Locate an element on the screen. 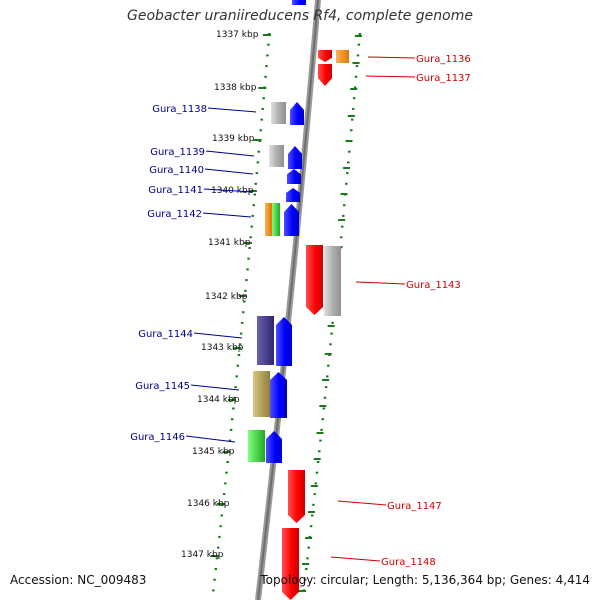 Image resolution: width=600 pixels, height=600 pixels. gene-label-right: Gura_1137 is located at coordinates (443, 78).